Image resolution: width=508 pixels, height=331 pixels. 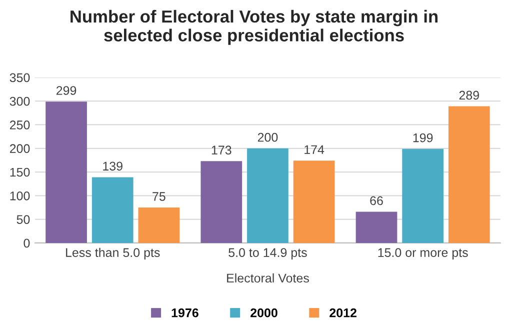 What do you see at coordinates (20, 77) in the screenshot?
I see `y-tick-label: 350` at bounding box center [20, 77].